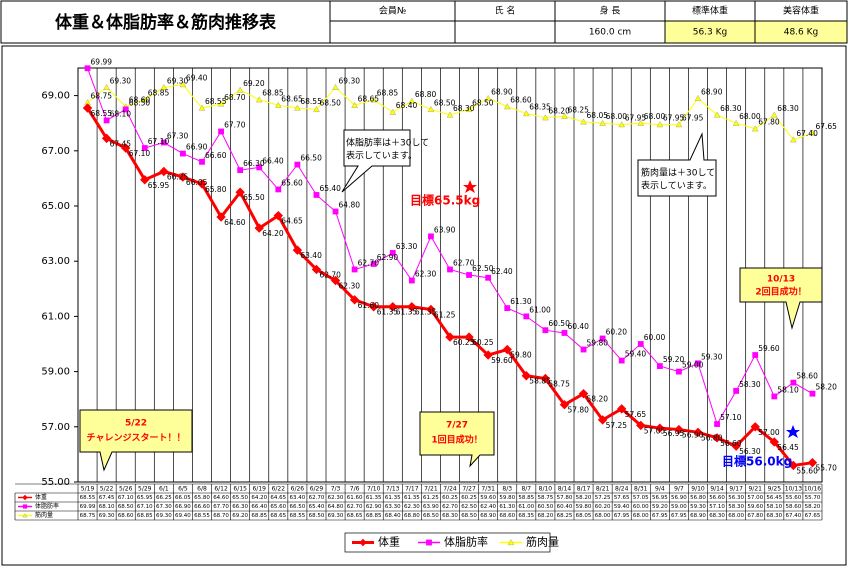  Describe the element at coordinates (88, 507) in the screenshot. I see `table-cell: 69.99` at that location.